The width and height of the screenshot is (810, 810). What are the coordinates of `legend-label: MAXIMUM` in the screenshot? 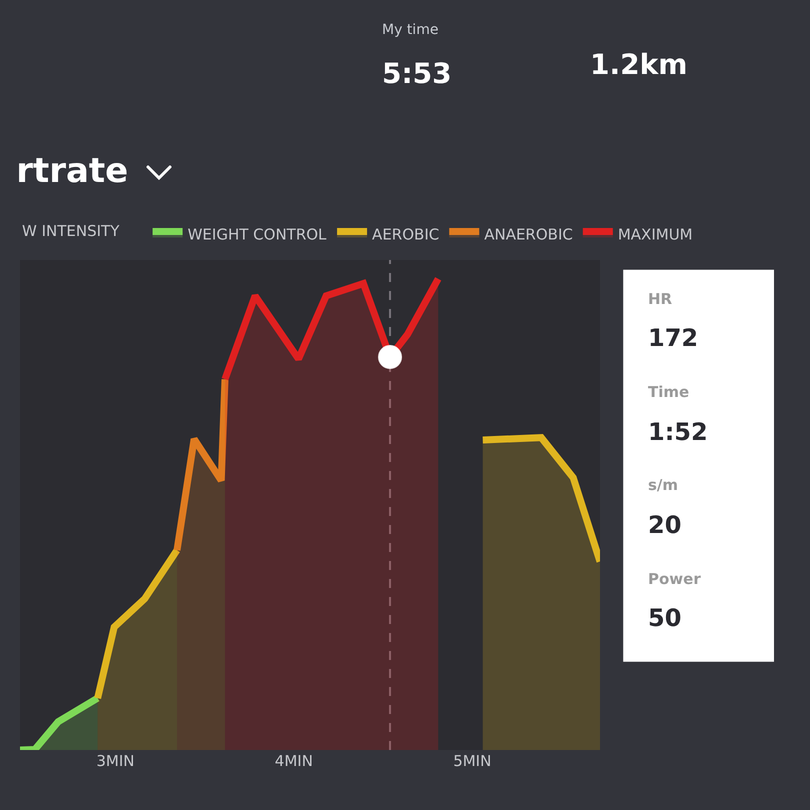 It's located at (655, 234).